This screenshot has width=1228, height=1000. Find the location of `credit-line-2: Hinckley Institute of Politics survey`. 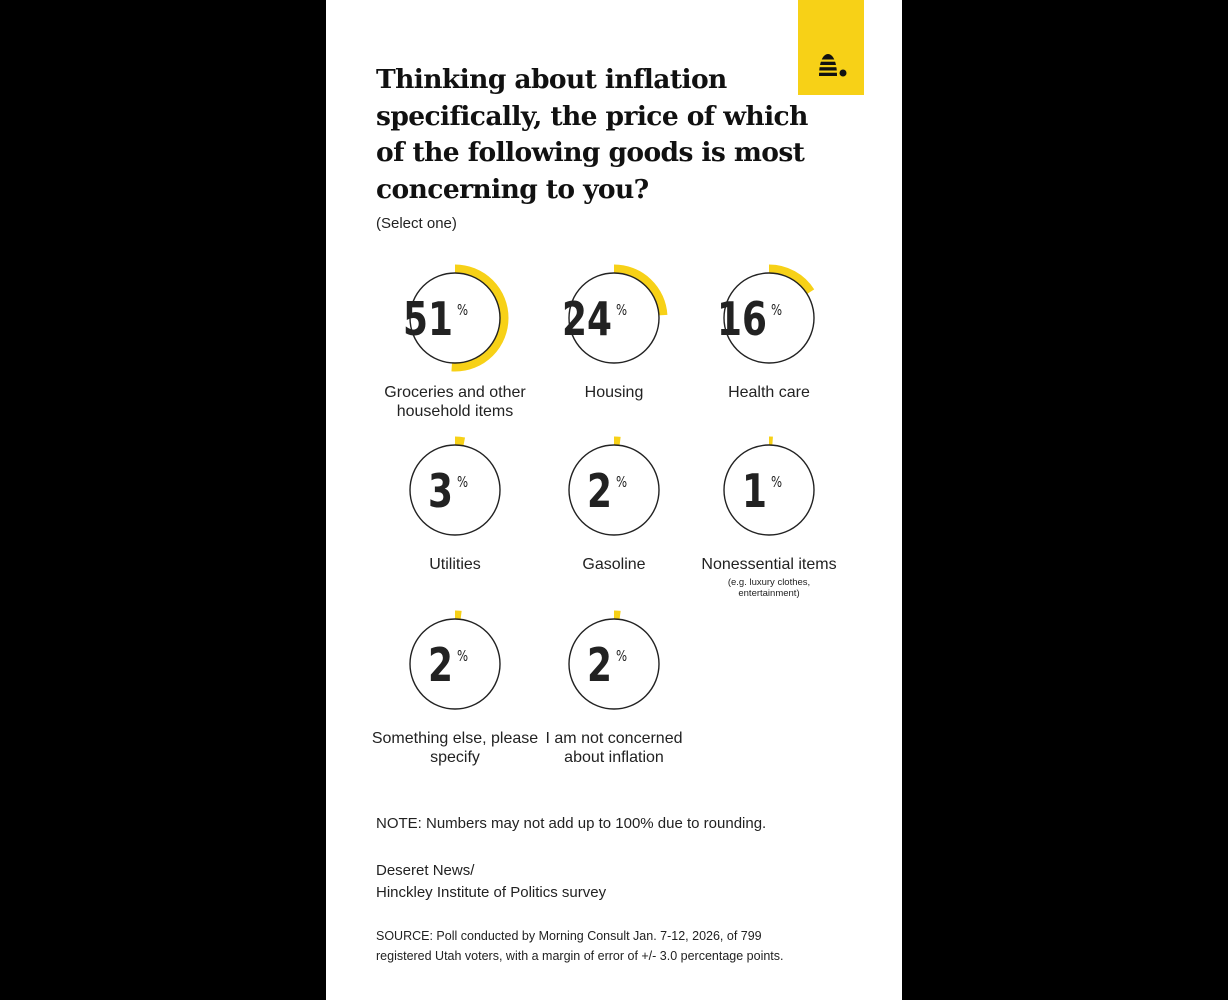

credit-line-2: Hinckley Institute of Politics survey is located at coordinates (491, 892).